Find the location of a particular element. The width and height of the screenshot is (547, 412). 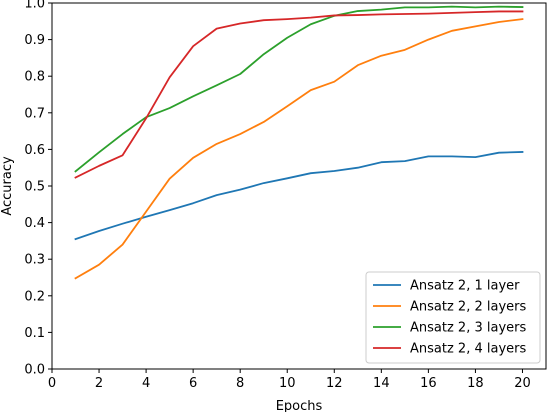

y-tick-label: 0.9 is located at coordinates (34, 40).